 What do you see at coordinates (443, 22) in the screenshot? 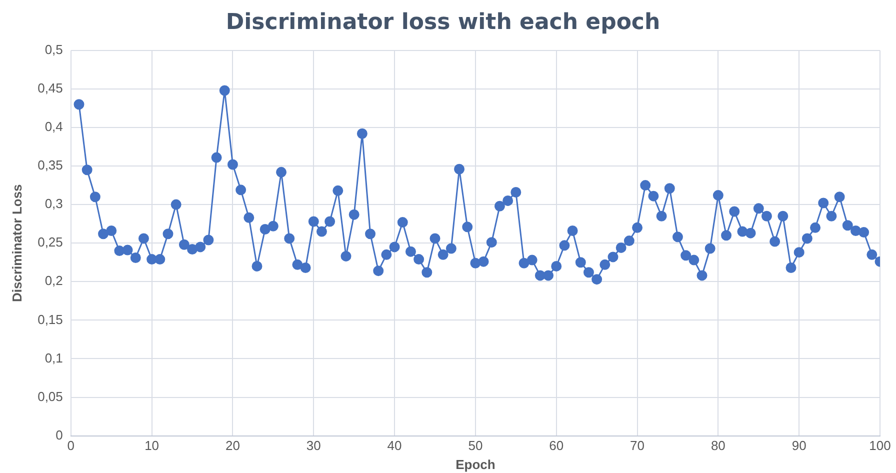
I see `chart-title: Discriminator loss with each epoch` at bounding box center [443, 22].